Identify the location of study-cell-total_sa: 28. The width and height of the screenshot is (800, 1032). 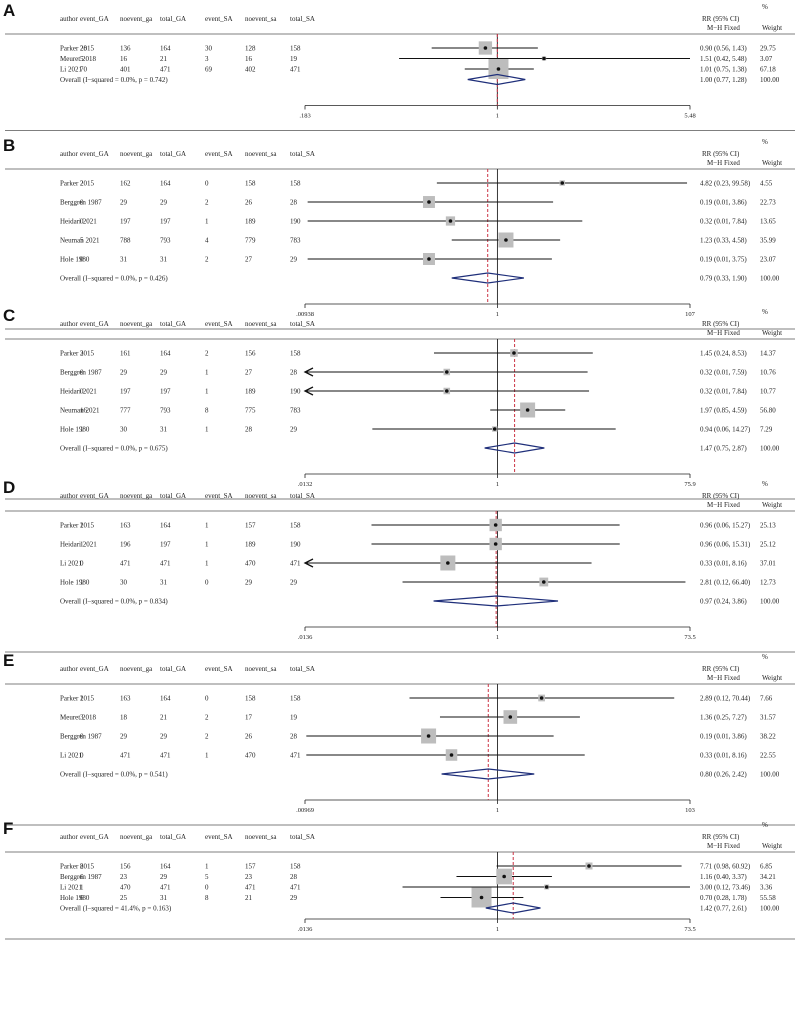
(294, 203).